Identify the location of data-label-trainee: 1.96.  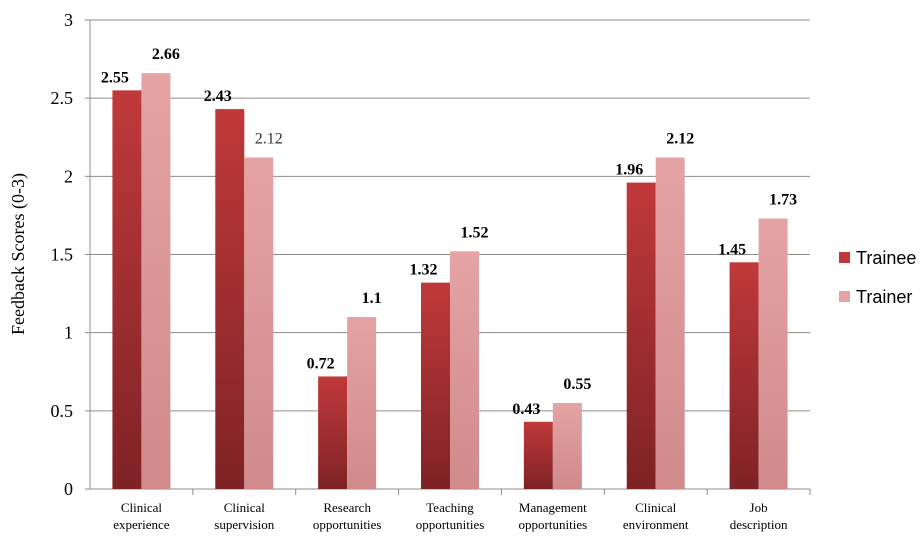
(629, 170).